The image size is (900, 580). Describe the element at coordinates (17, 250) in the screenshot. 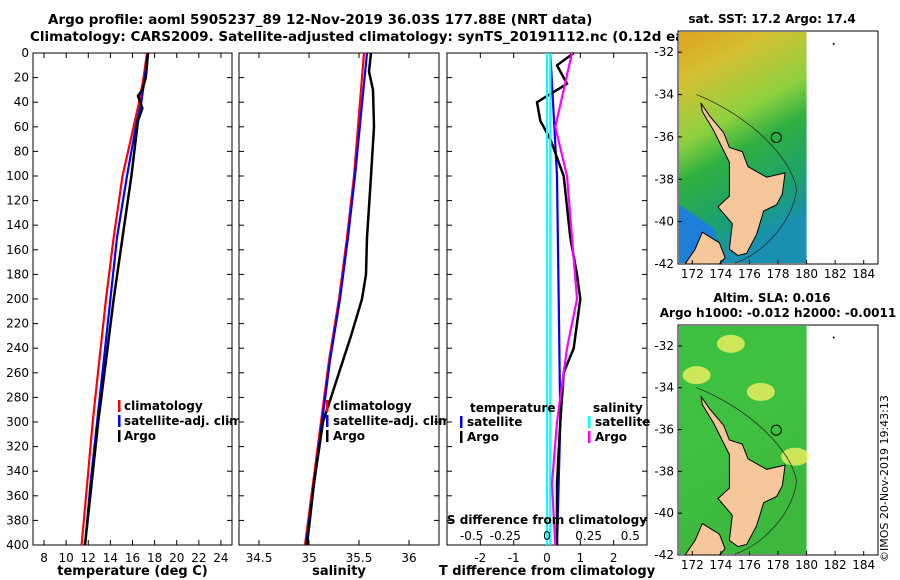

I see `y-tick-label: 160` at that location.